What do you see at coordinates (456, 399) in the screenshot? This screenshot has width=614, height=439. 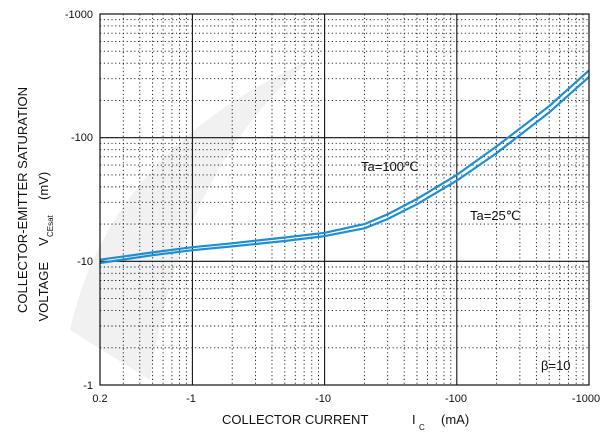 I see `x-tick-label: -100` at bounding box center [456, 399].